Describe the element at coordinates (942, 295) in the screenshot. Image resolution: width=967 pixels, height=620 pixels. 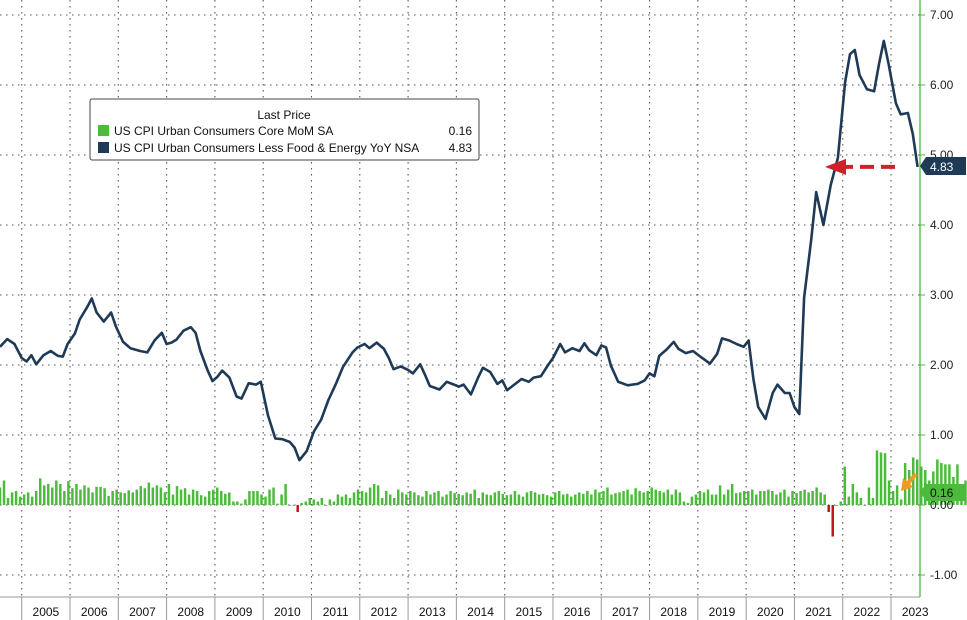
I see `y-tick-label: 3.00` at that location.